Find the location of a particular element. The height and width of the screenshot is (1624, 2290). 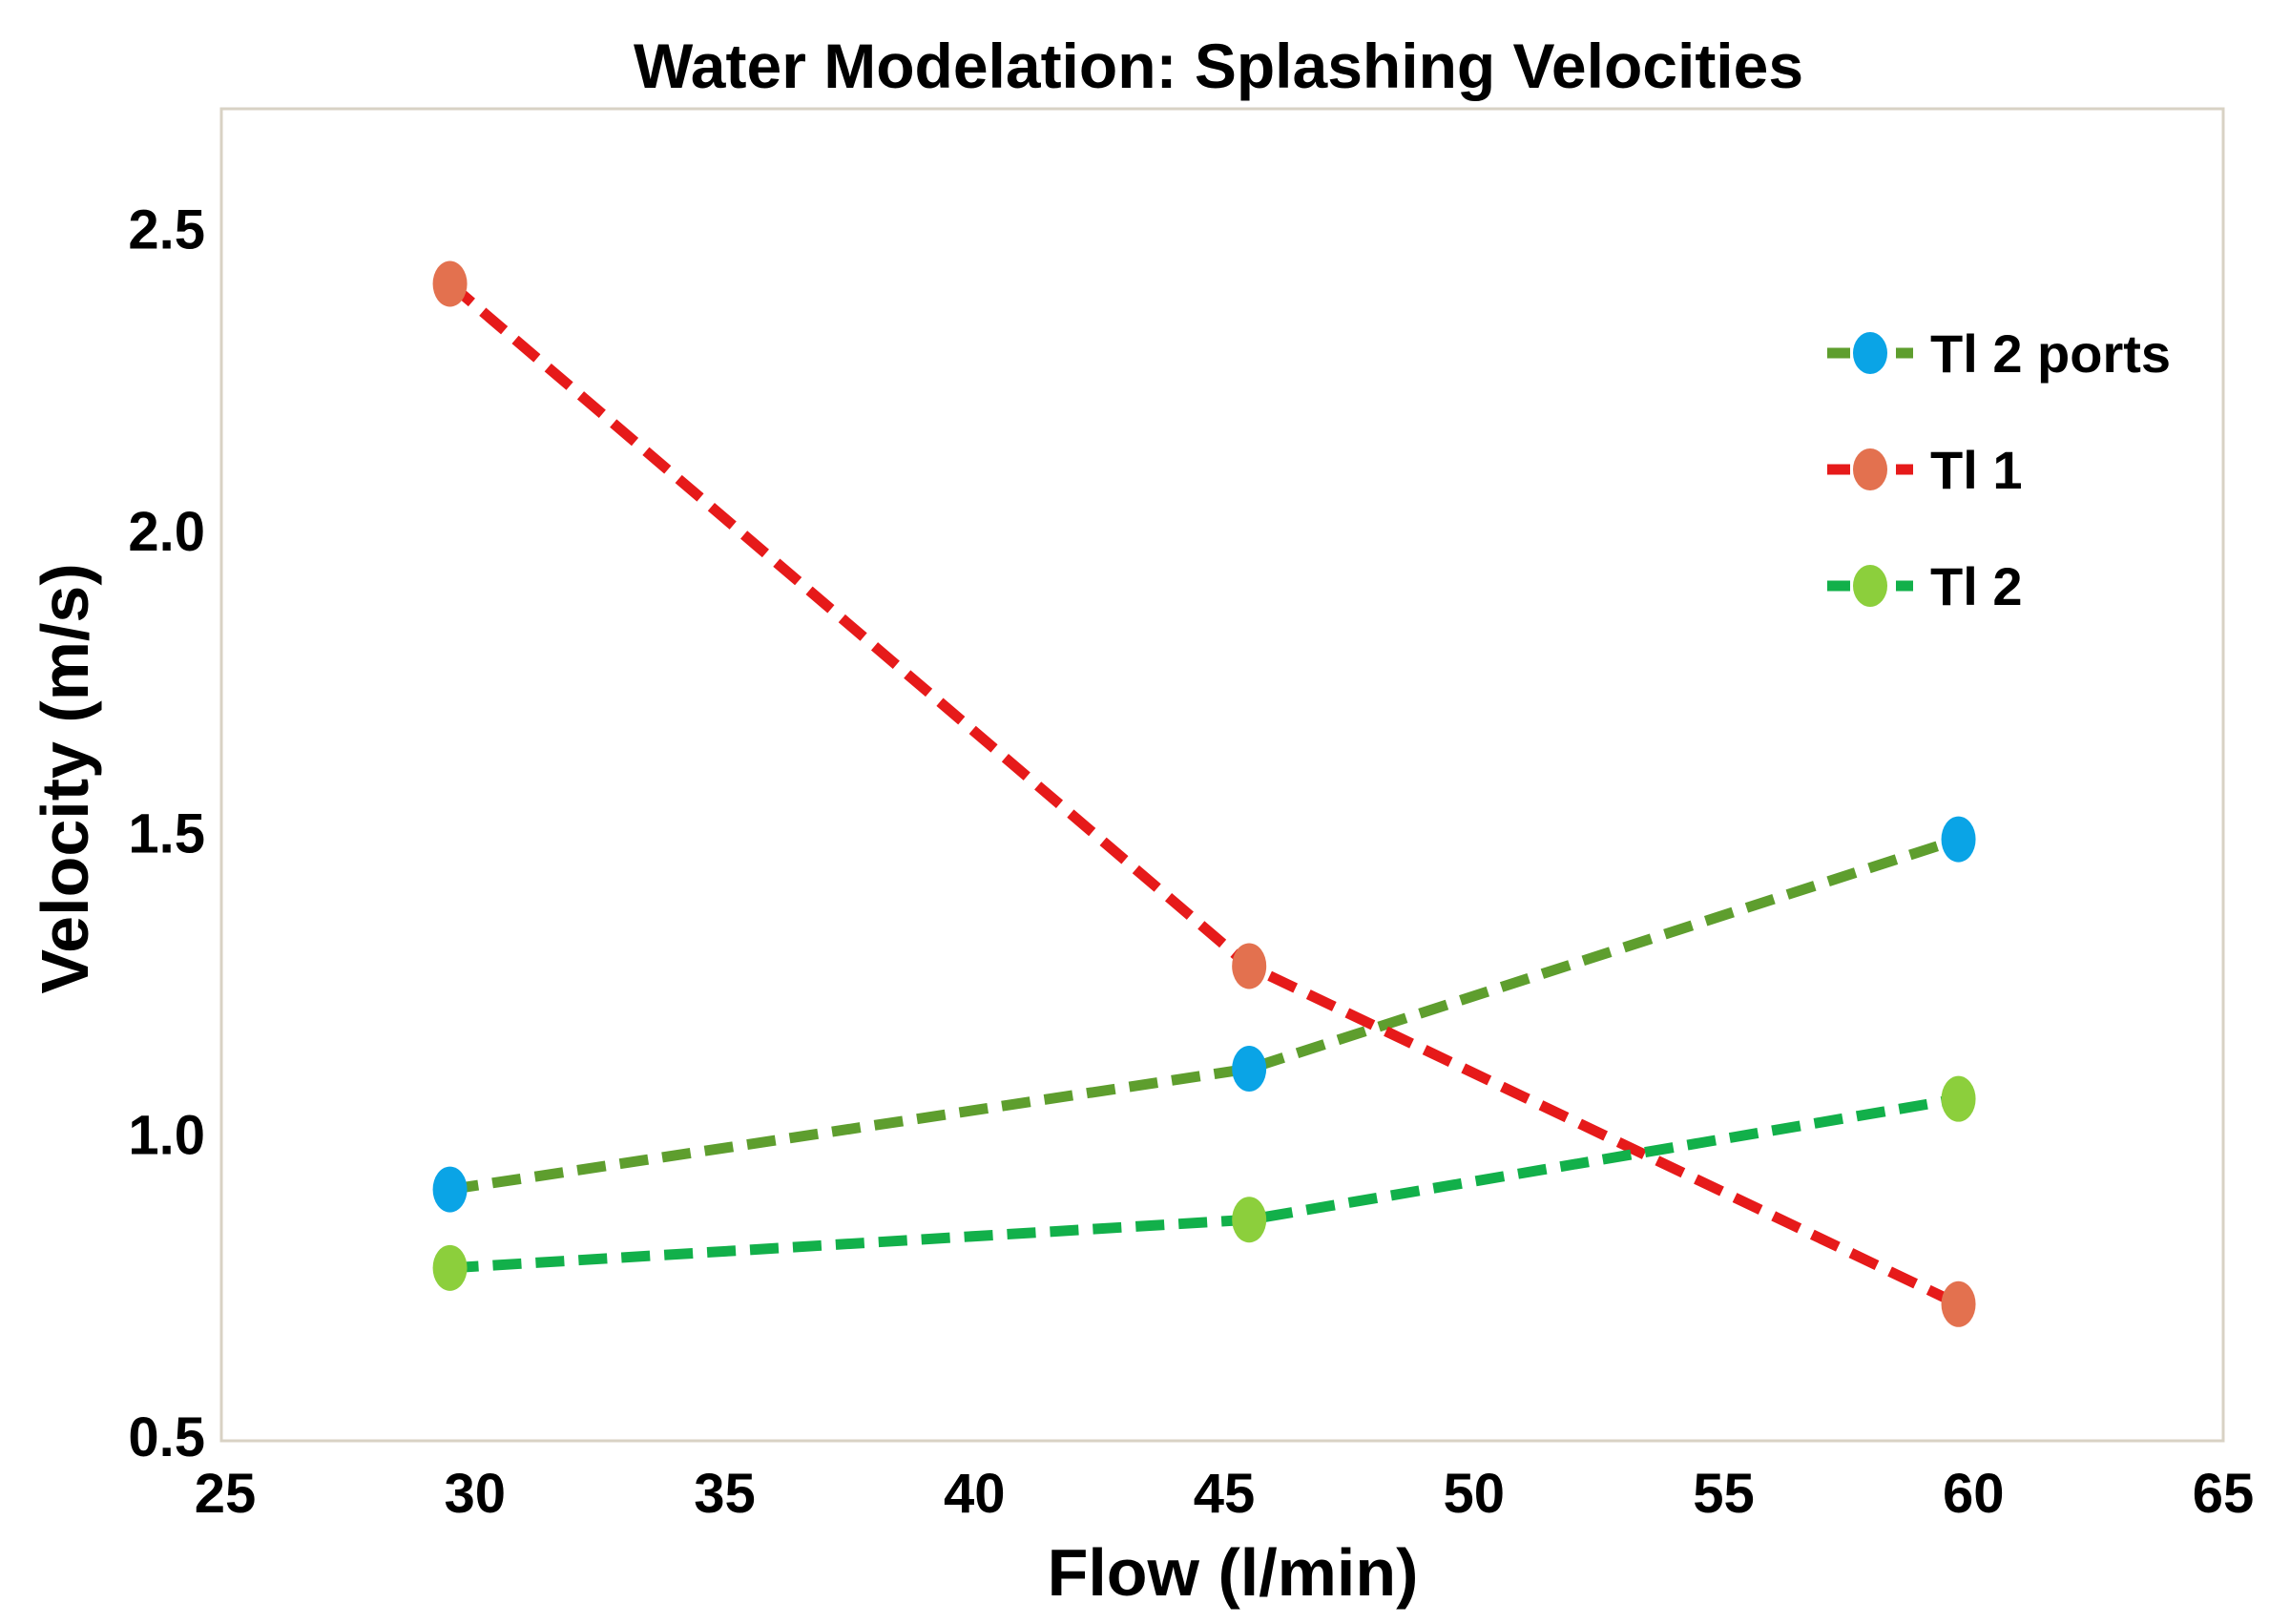

legend-label: Tl 1 is located at coordinates (1976, 470).